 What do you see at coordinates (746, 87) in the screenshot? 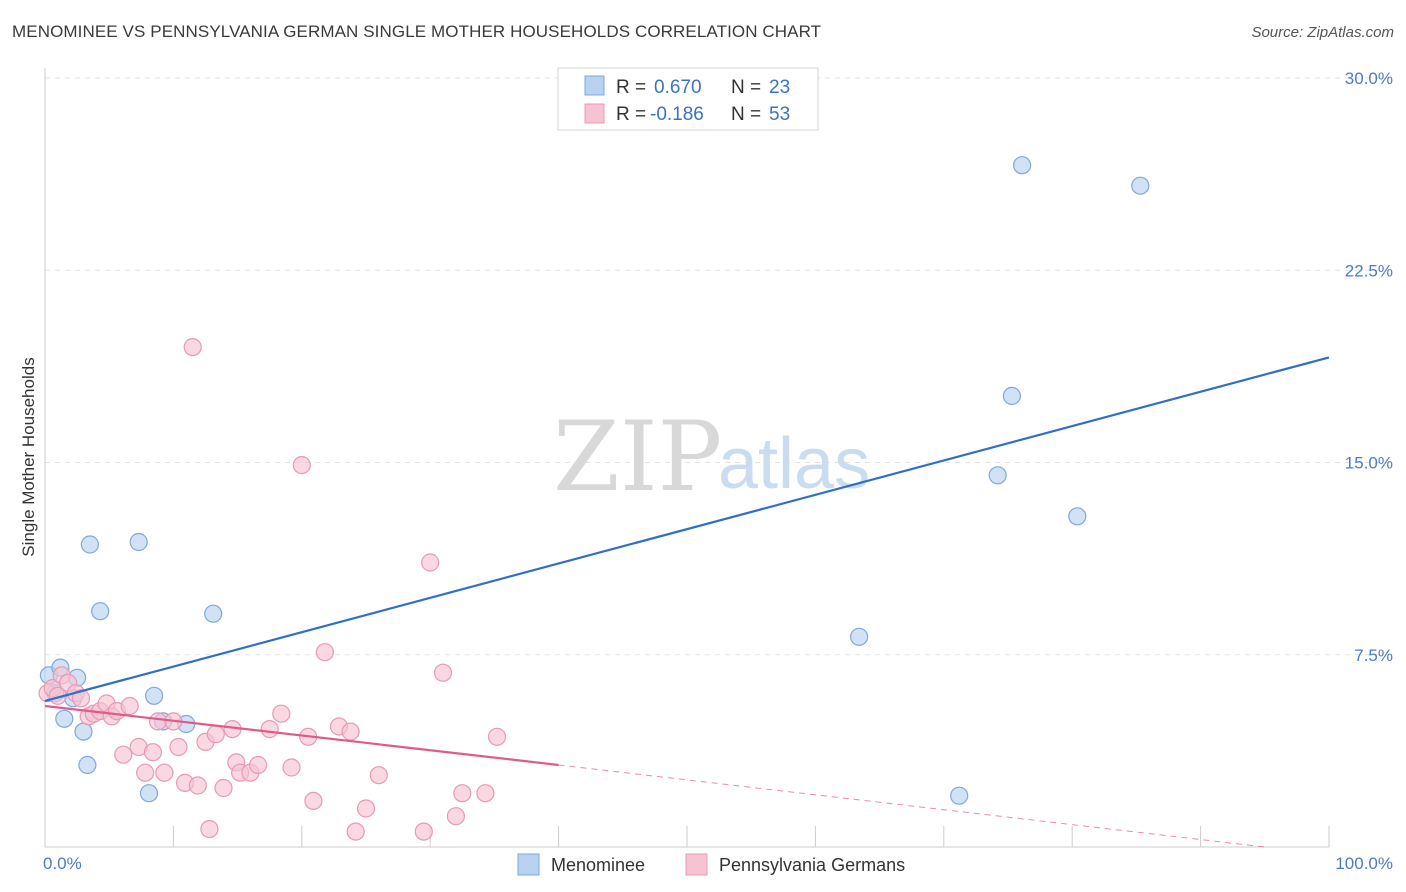
I see `legend-n-label-menominee: N =` at bounding box center [746, 87].